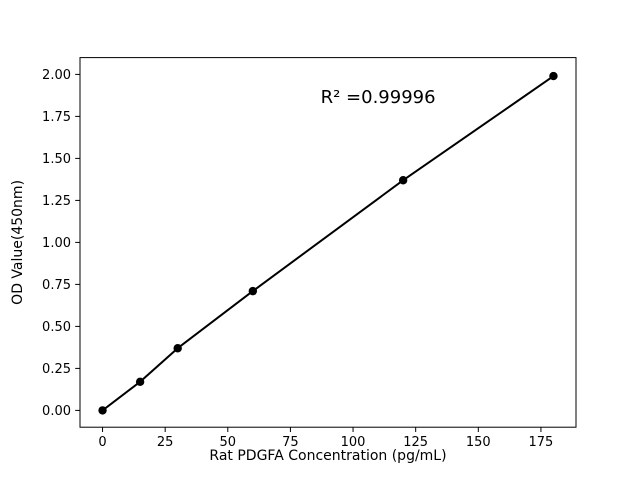 This screenshot has width=640, height=484. I want to click on x-tick-label: 50, so click(228, 442).